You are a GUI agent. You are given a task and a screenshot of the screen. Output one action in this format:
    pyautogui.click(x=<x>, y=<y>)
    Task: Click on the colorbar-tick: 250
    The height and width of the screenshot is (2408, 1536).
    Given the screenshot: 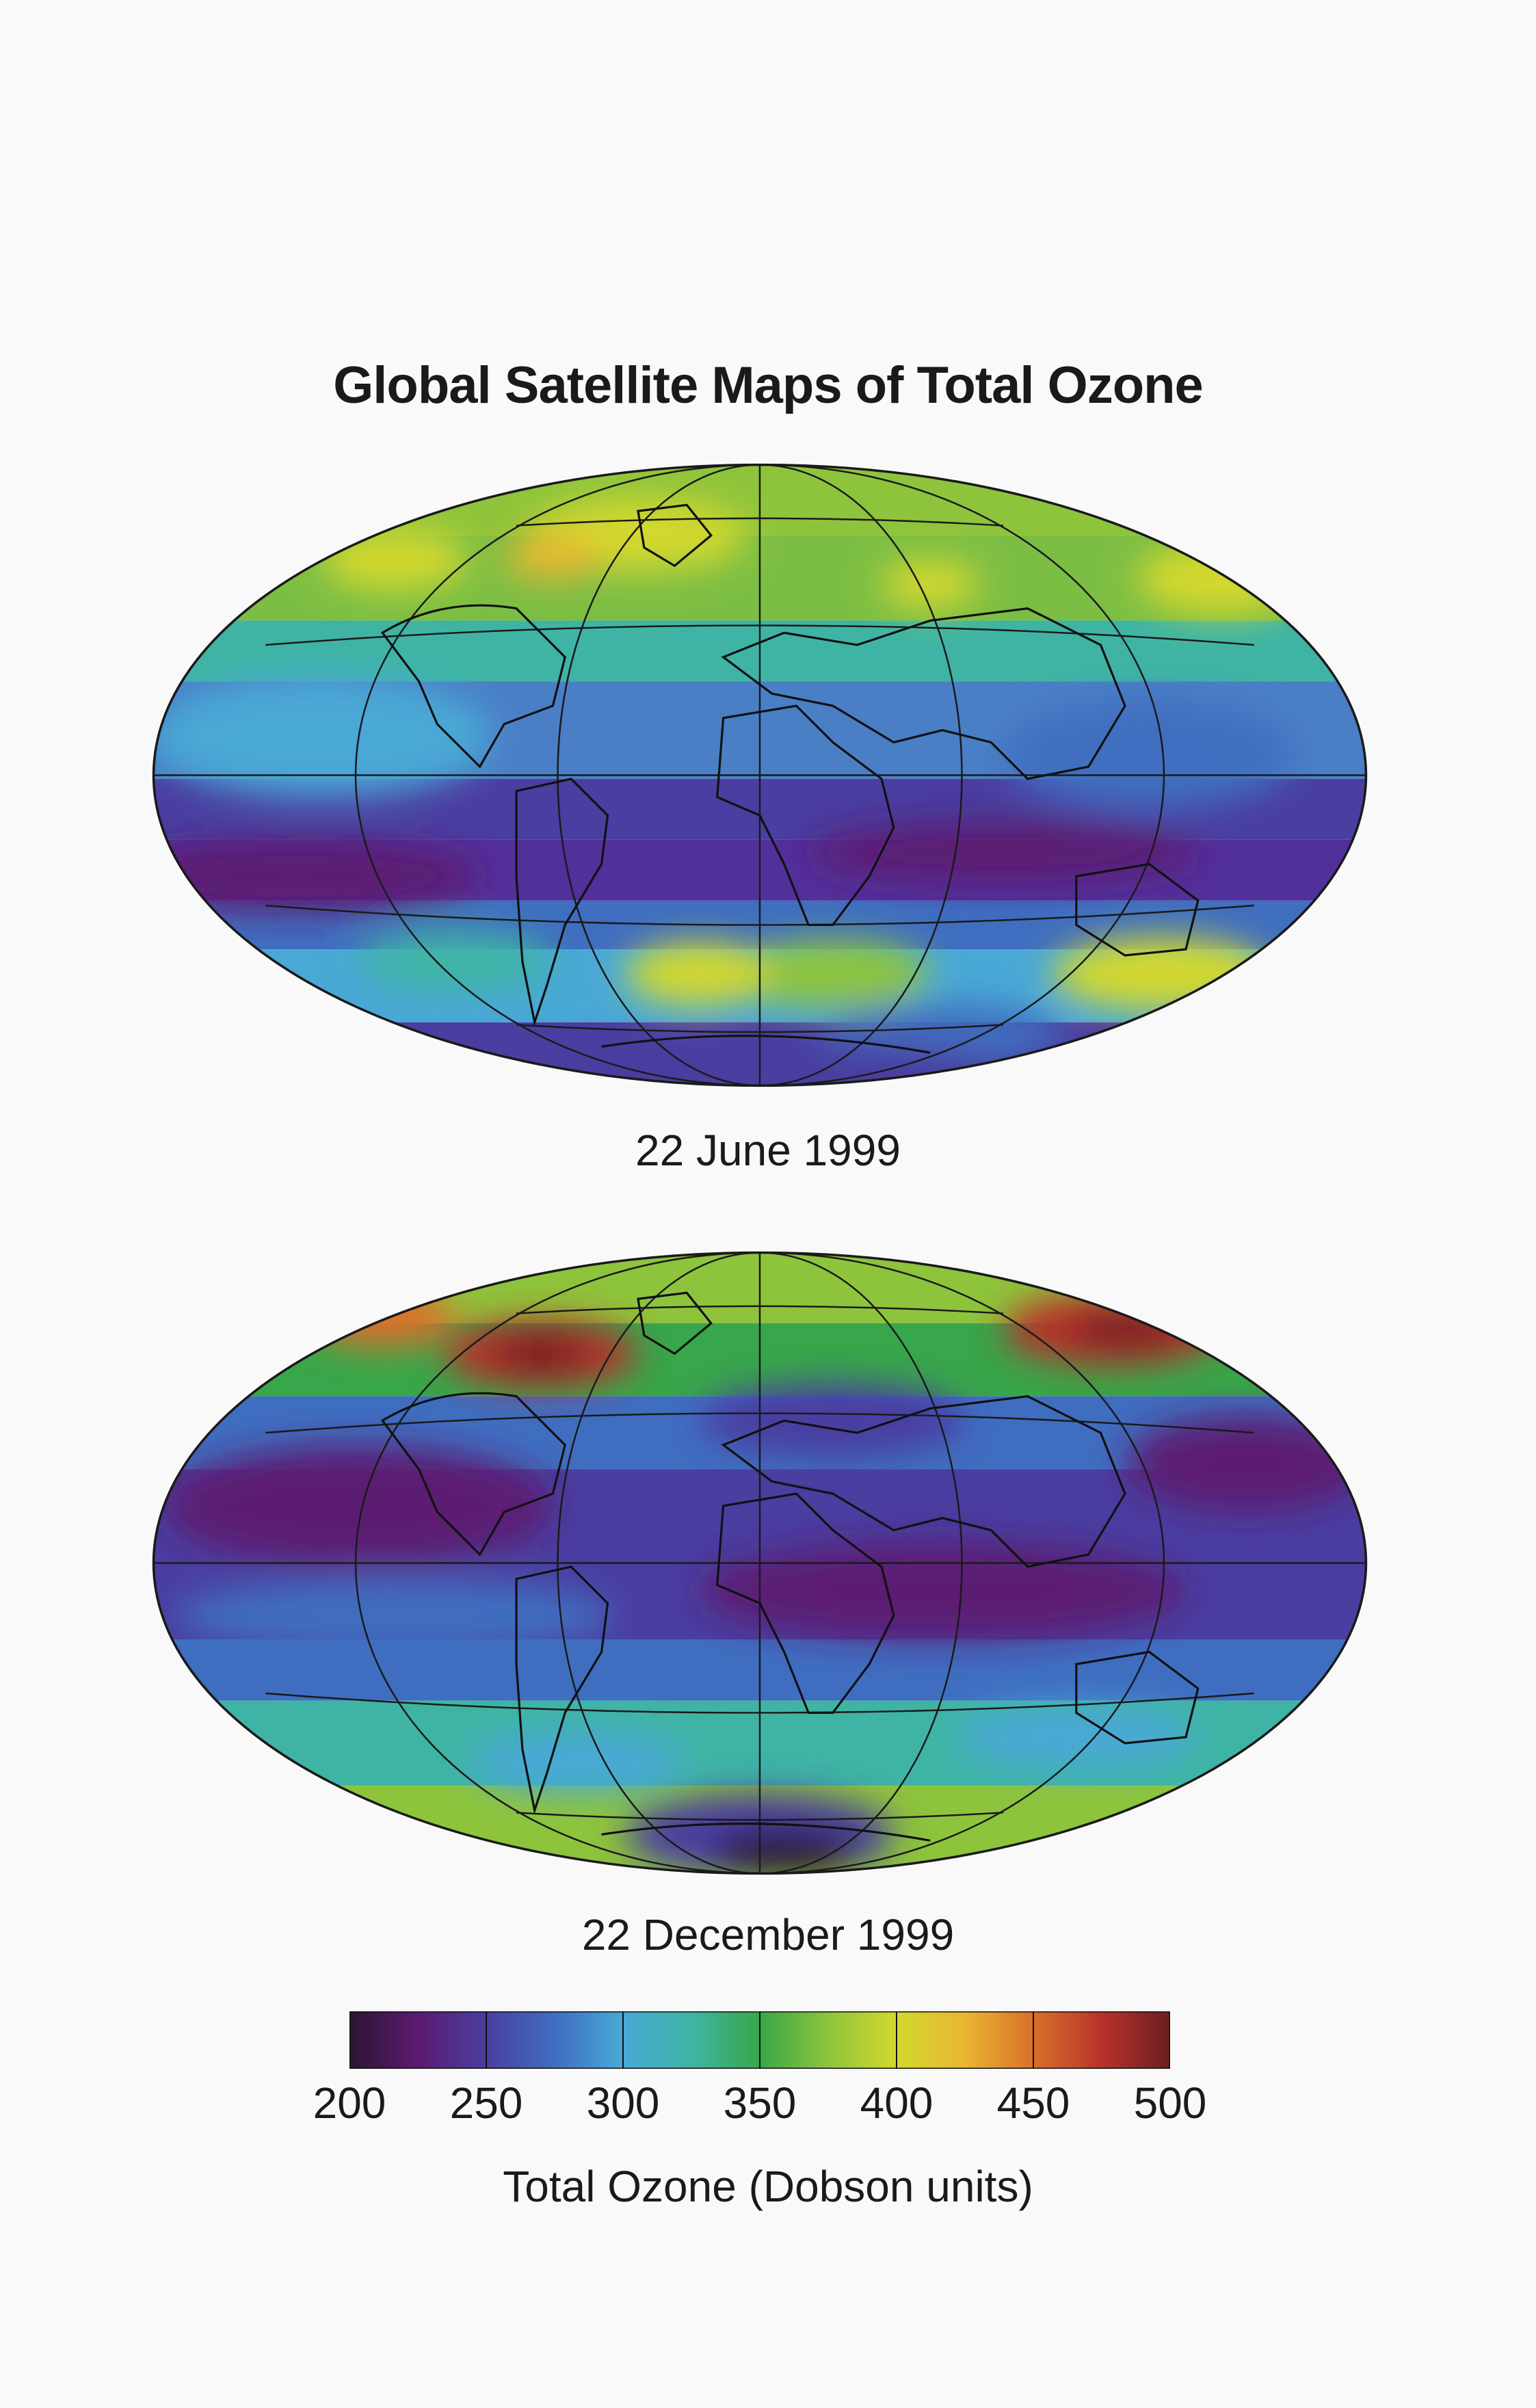 What is the action you would take?
    pyautogui.click(x=486, y=2103)
    